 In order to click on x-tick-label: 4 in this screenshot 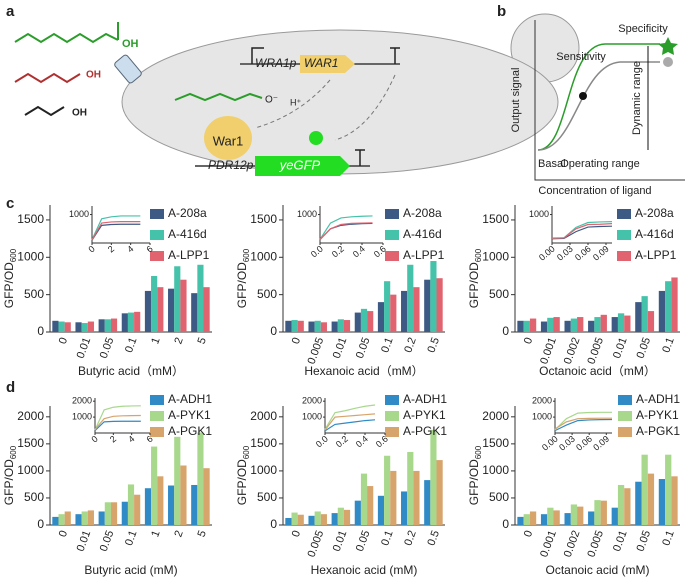, I will do `click(131, 439)`.